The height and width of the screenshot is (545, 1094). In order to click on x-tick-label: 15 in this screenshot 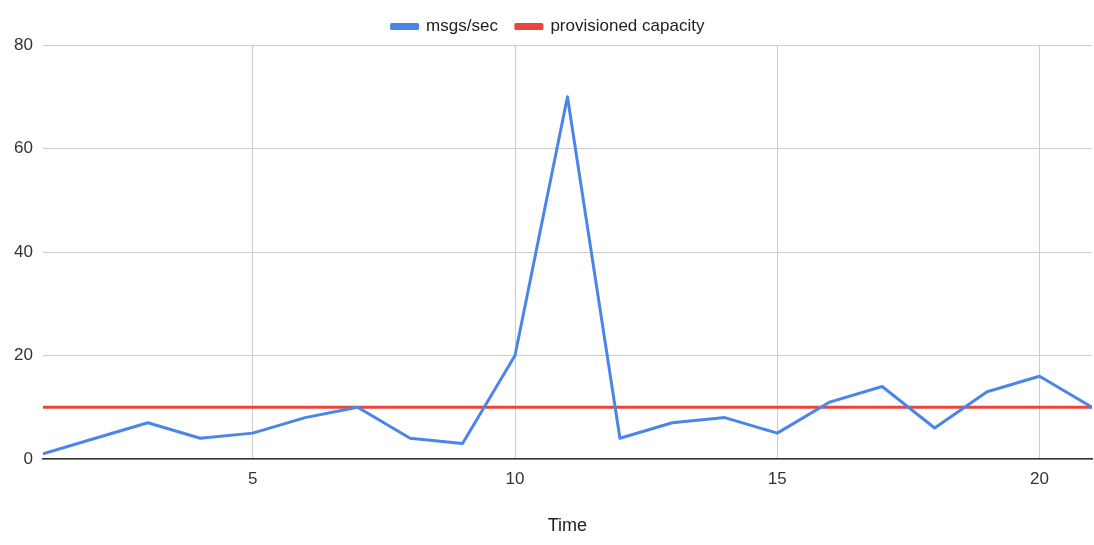, I will do `click(777, 478)`.